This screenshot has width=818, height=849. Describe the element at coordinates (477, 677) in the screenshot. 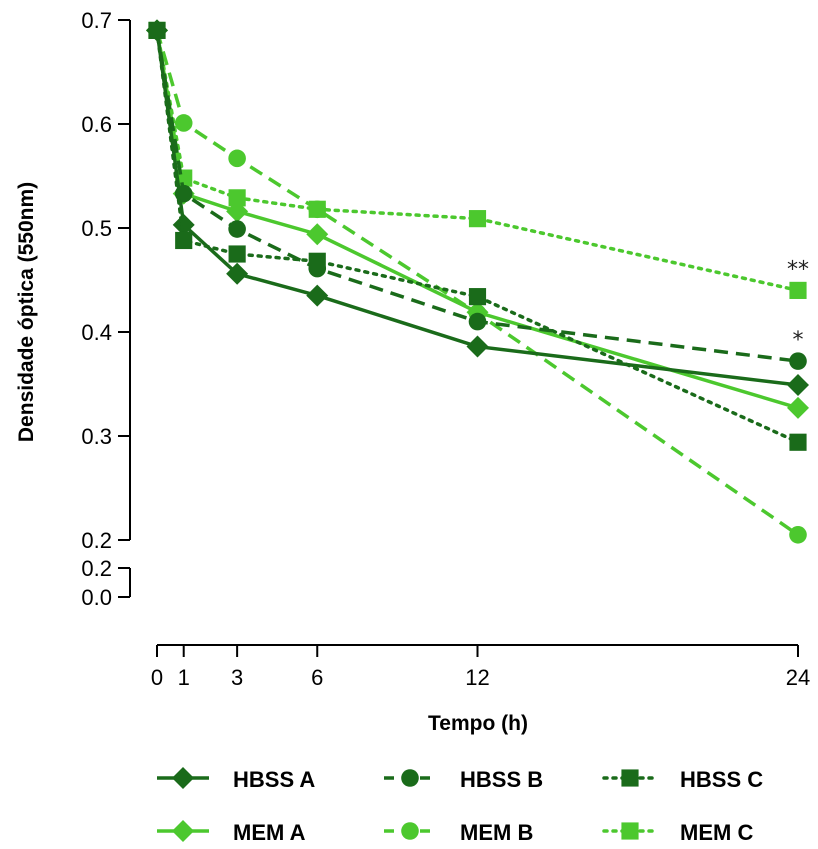

I see `x-tick-label: 12` at that location.